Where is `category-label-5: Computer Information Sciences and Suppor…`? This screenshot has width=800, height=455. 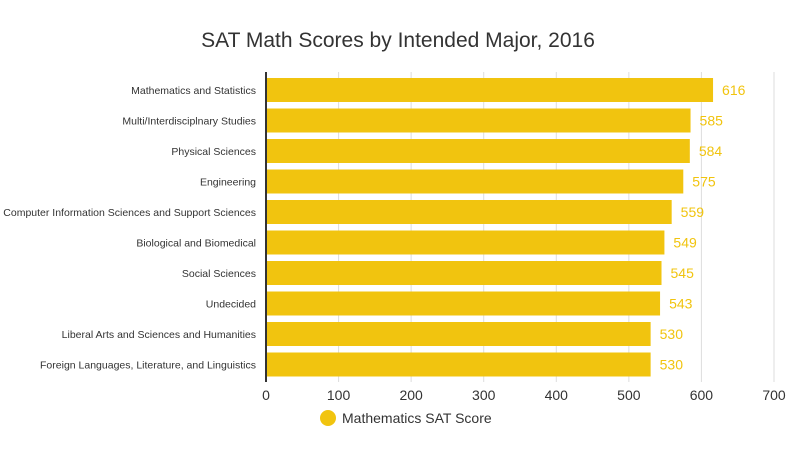 category-label-5: Computer Information Sciences and Suppor… is located at coordinates (129, 213).